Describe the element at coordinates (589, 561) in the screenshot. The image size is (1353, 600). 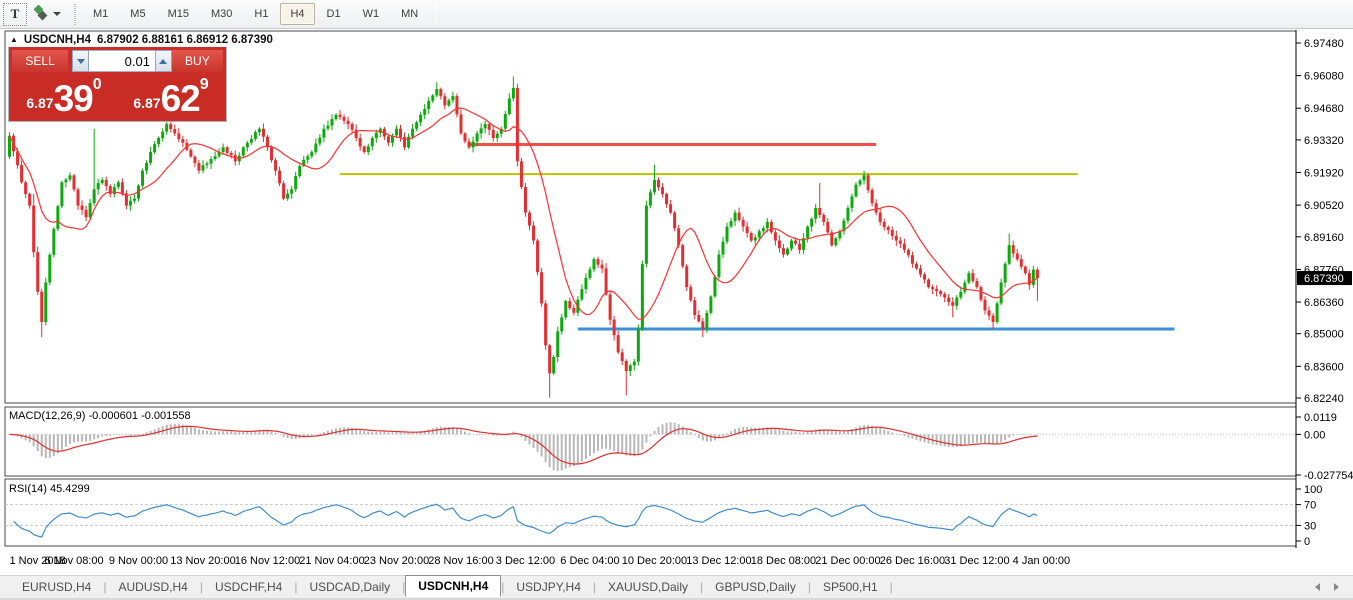
I see `svg-text: 6 Dec 04:00` at that location.